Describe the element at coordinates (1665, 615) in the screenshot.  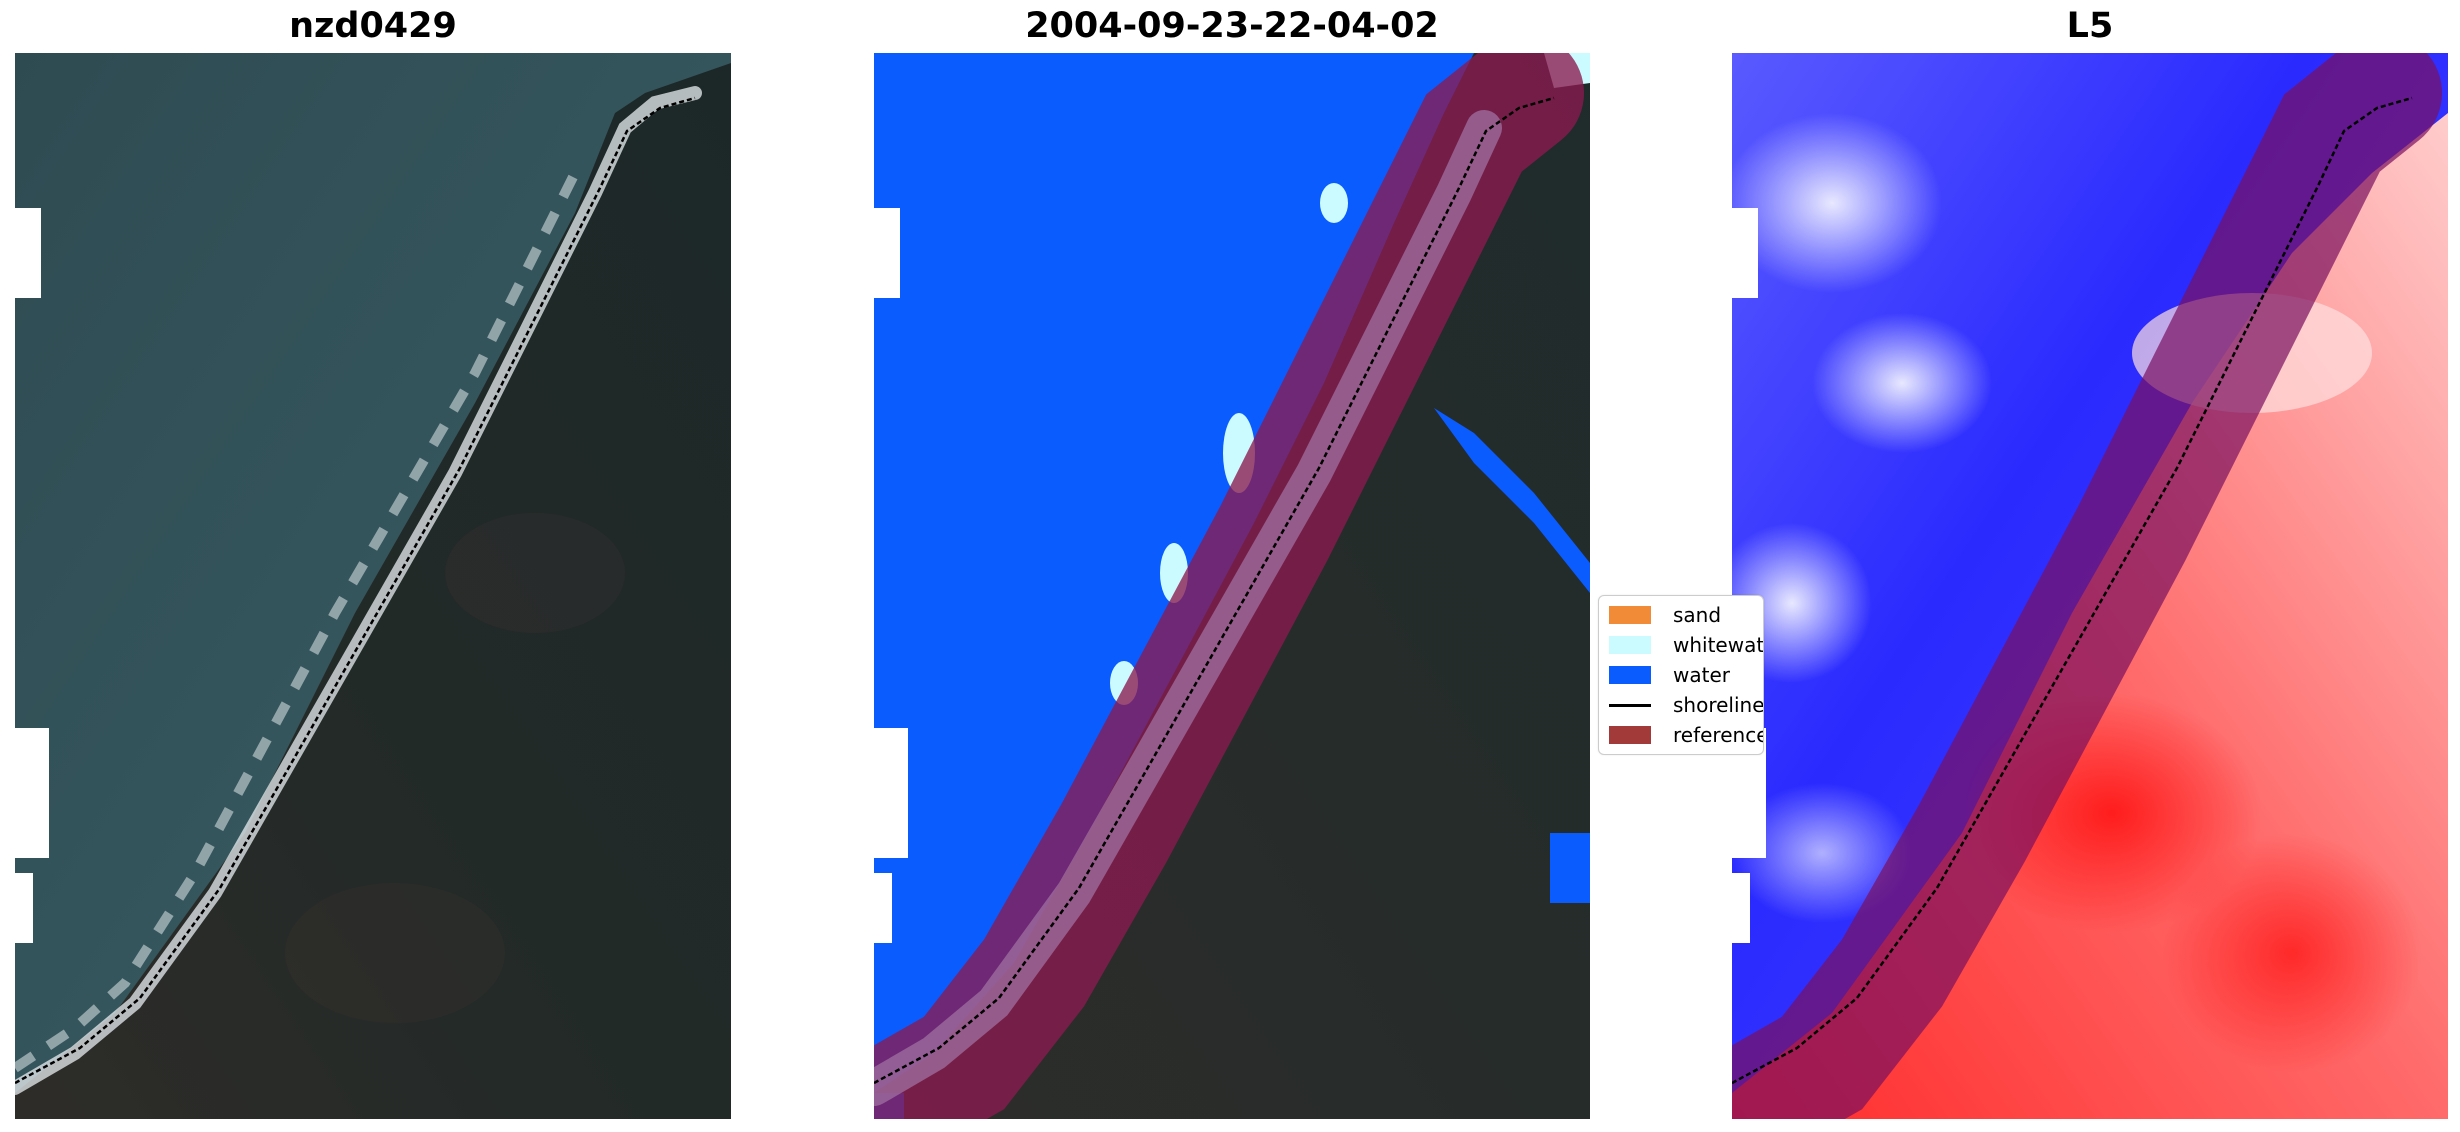
I see `legend-item-sand: sand` at that location.